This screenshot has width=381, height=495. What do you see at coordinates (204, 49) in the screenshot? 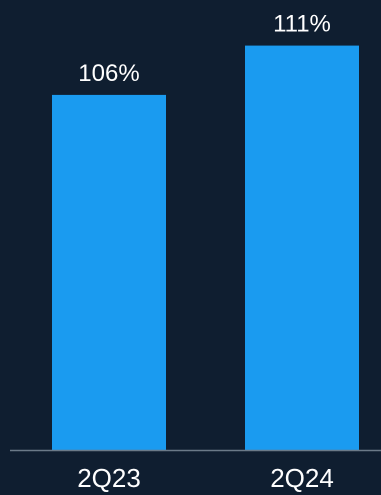
I see `data-labels-group: 106% 111%` at bounding box center [204, 49].